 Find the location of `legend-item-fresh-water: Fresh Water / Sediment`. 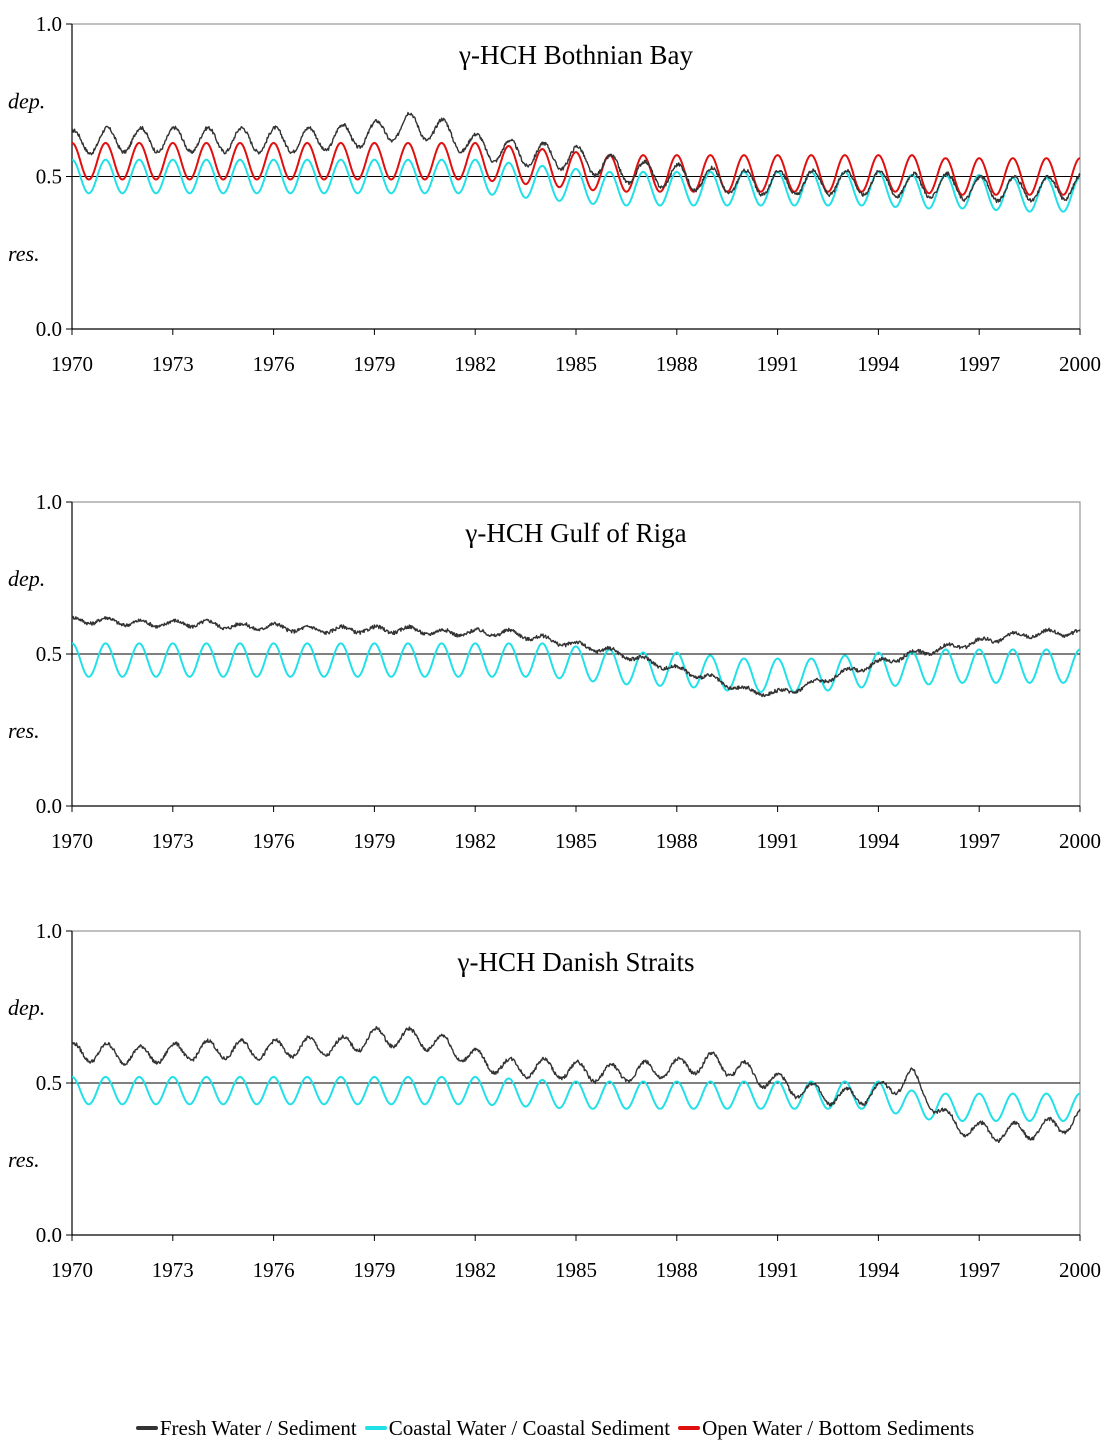

legend-item-fresh-water: Fresh Water / Sediment is located at coordinates (246, 1428).